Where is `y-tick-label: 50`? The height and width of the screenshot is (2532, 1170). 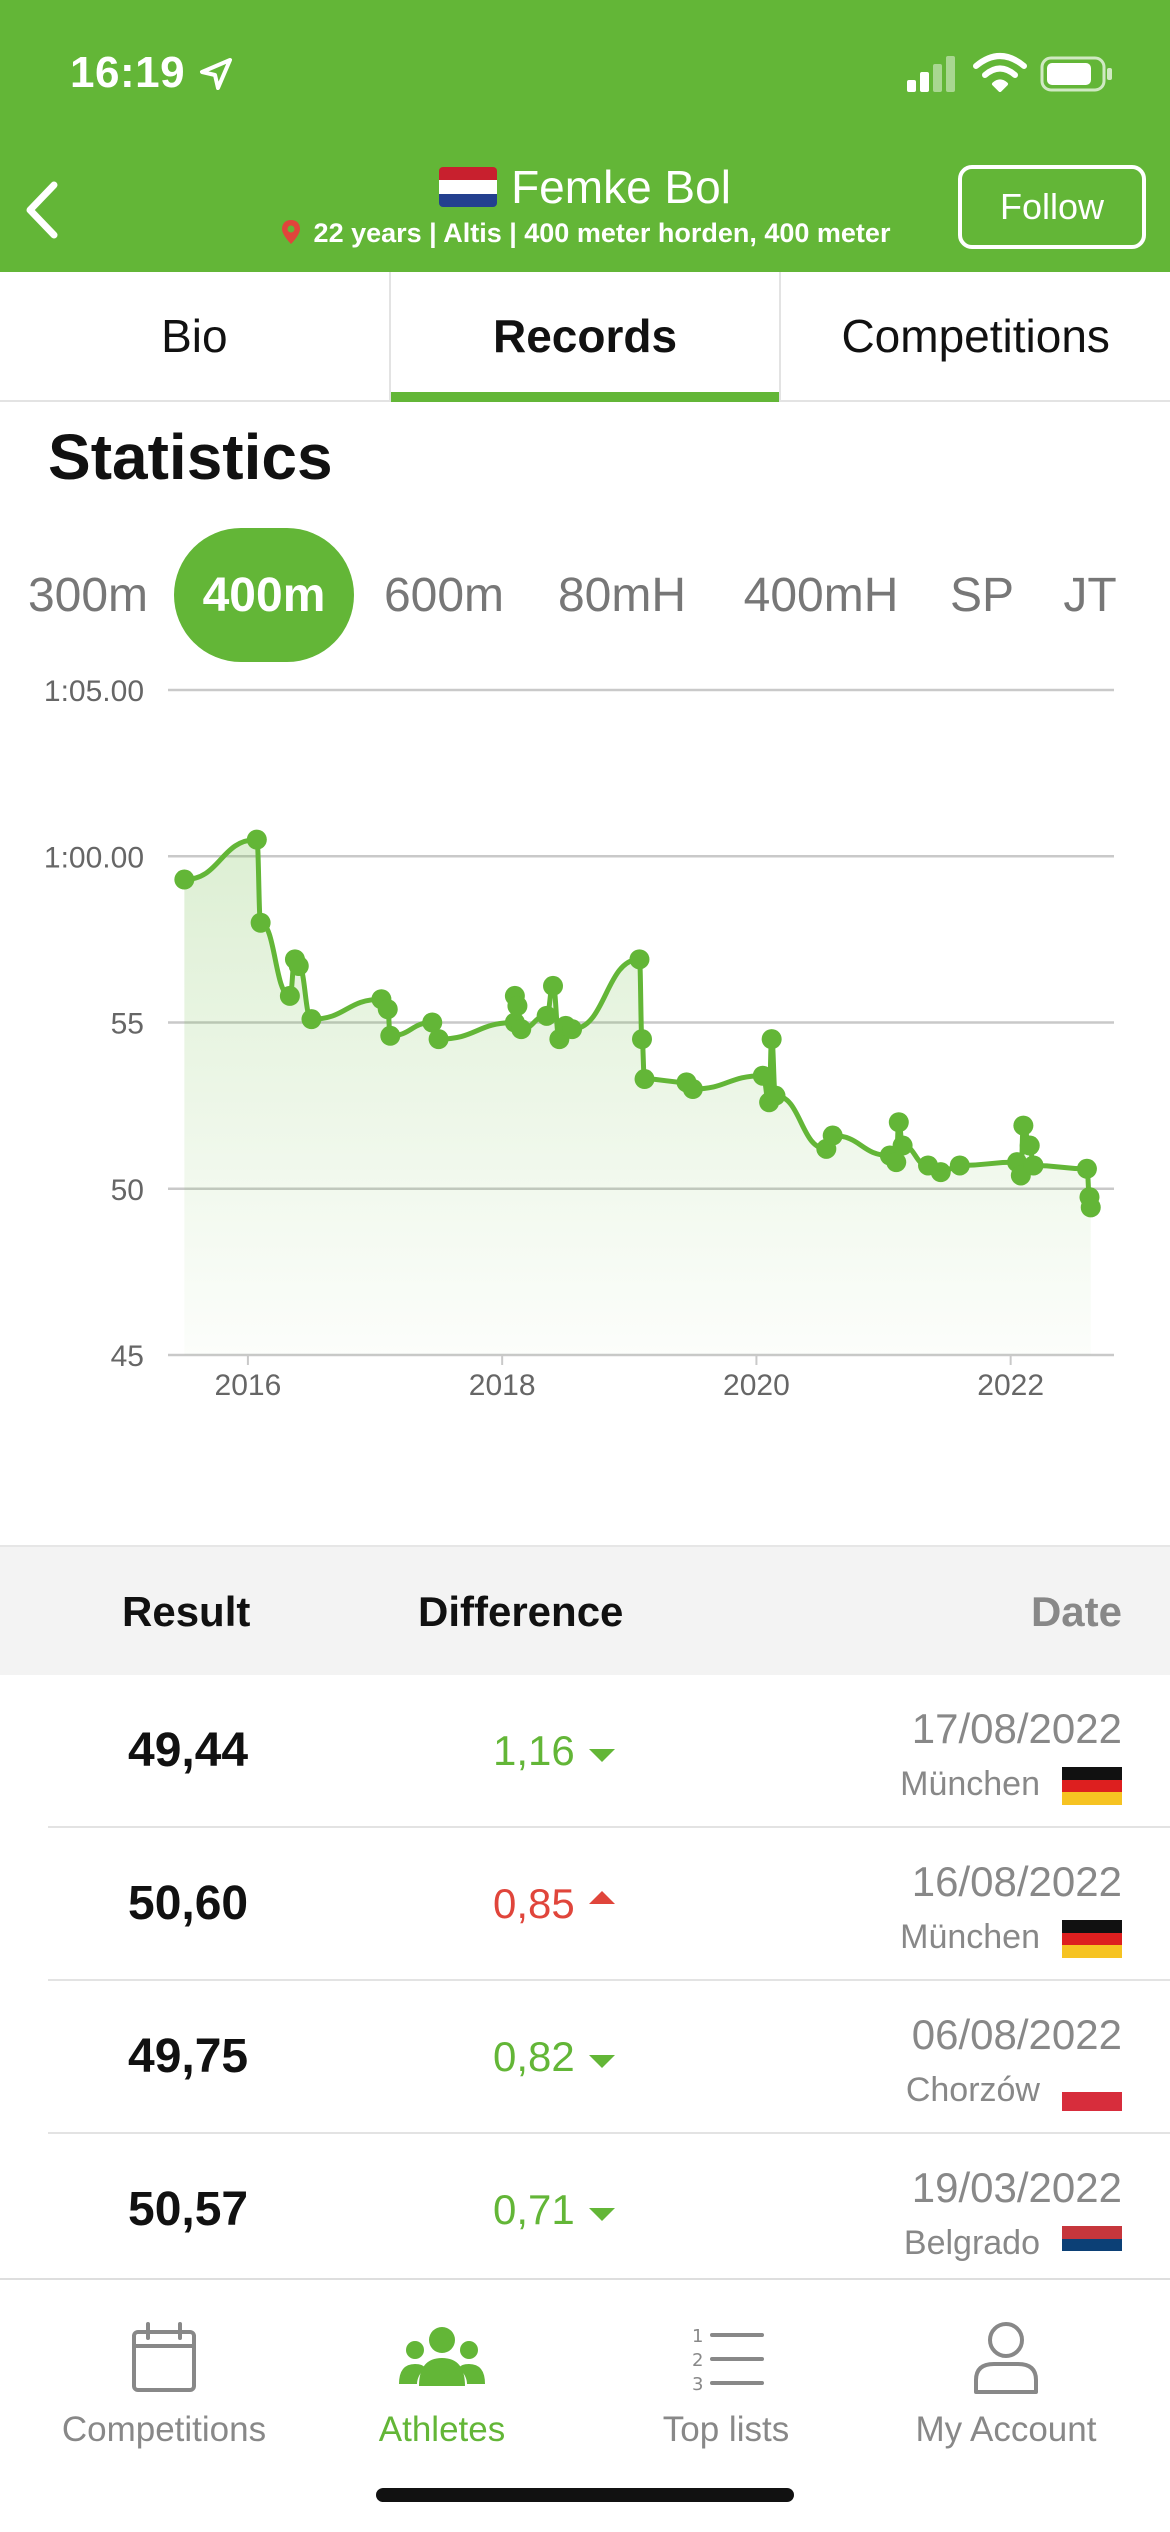 y-tick-label: 50 is located at coordinates (127, 1190).